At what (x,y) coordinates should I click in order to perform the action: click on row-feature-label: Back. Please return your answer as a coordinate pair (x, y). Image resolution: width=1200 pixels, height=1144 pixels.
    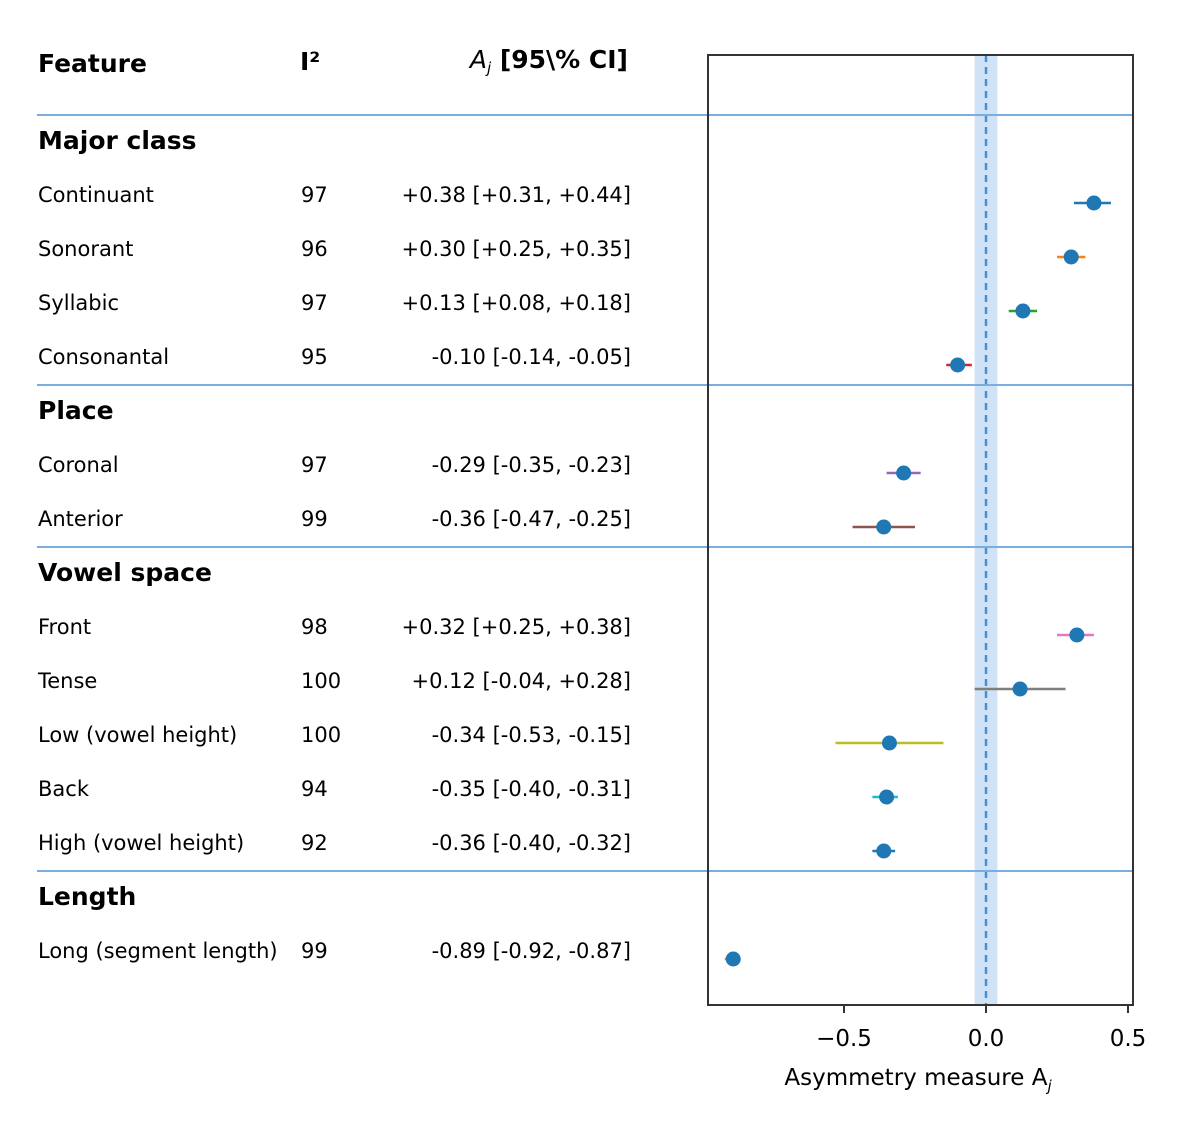
    Looking at the image, I should click on (64, 789).